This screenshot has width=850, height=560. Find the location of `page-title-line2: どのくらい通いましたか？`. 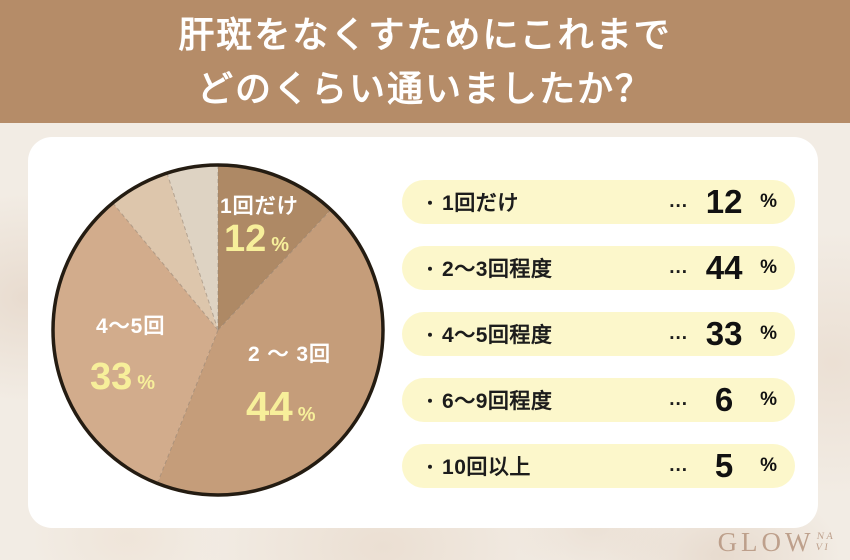

page-title-line2: どのくらい通いましたか？ is located at coordinates (424, 88).